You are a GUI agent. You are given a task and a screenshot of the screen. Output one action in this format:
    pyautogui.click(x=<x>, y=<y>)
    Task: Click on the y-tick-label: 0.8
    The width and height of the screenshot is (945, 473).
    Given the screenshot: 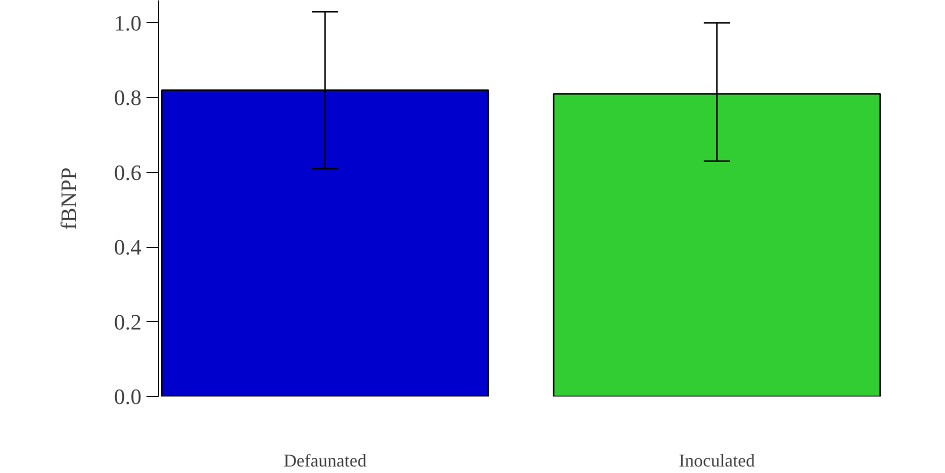 What is the action you would take?
    pyautogui.click(x=128, y=97)
    